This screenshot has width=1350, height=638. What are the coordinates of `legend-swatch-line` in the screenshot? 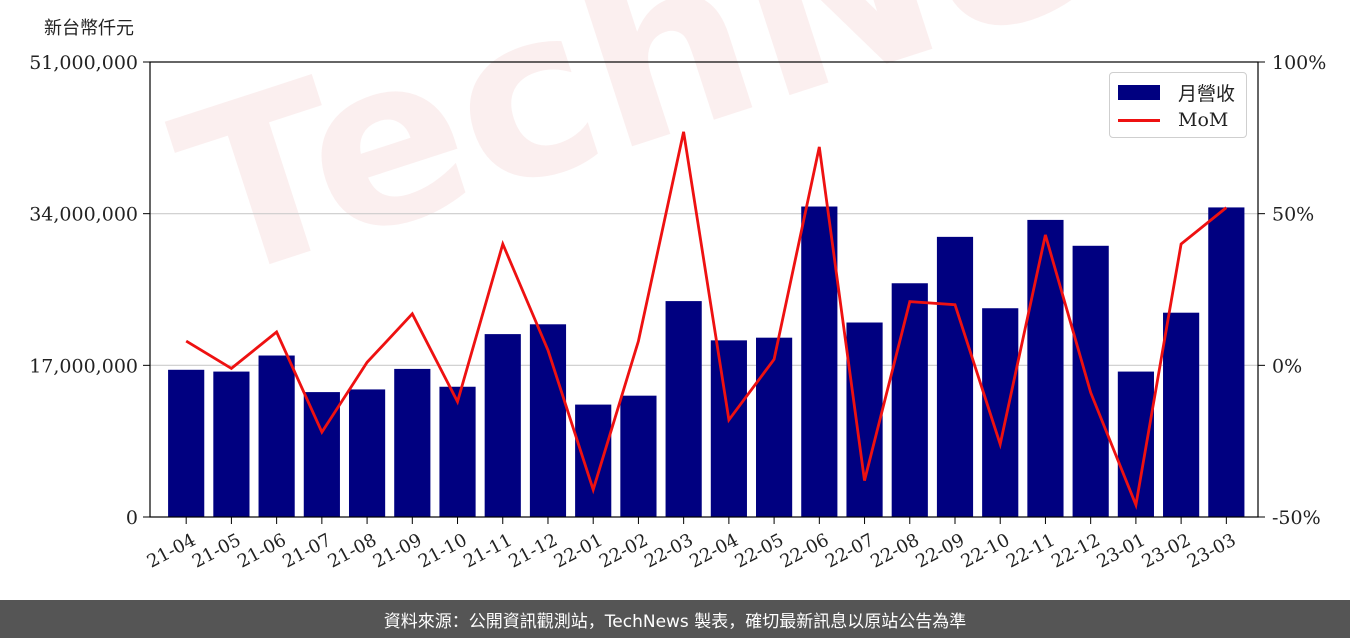 It's located at (1139, 120).